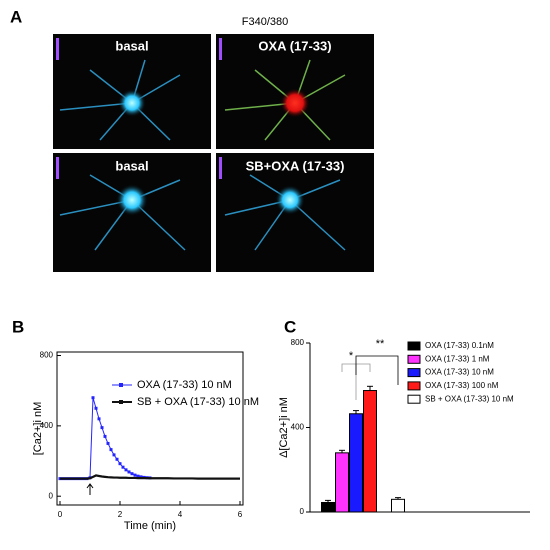 The width and height of the screenshot is (550, 550). What do you see at coordinates (16, 16) in the screenshot?
I see `panel-label: A` at bounding box center [16, 16].